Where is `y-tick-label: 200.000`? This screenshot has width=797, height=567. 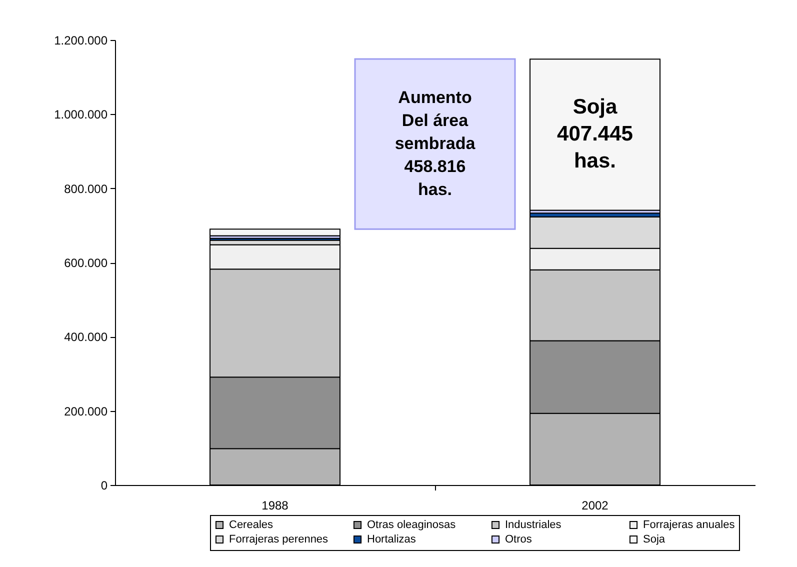
y-tick-label: 200.000 is located at coordinates (86, 411).